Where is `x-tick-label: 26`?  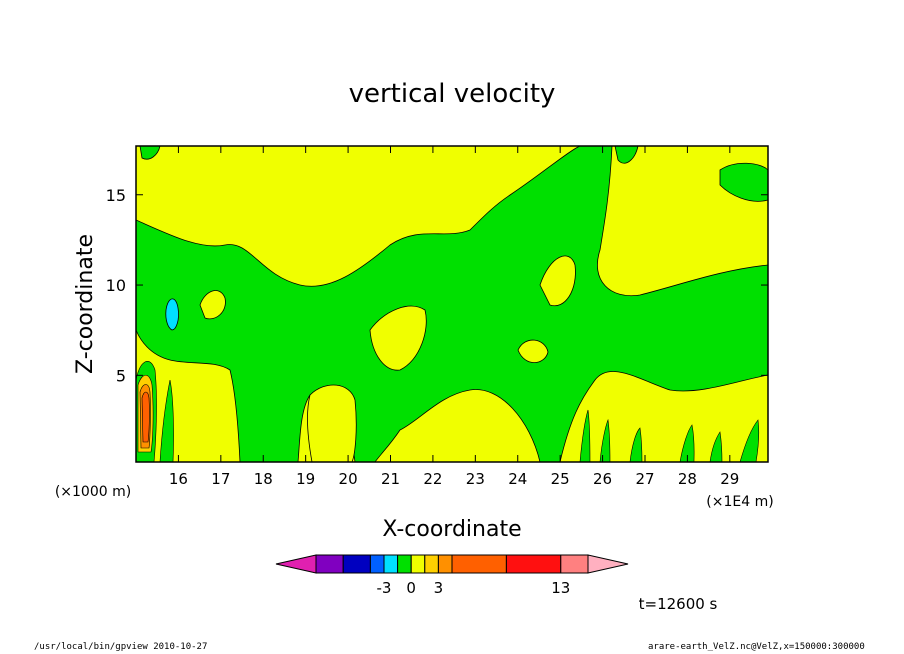 x-tick-label: 26 is located at coordinates (602, 479).